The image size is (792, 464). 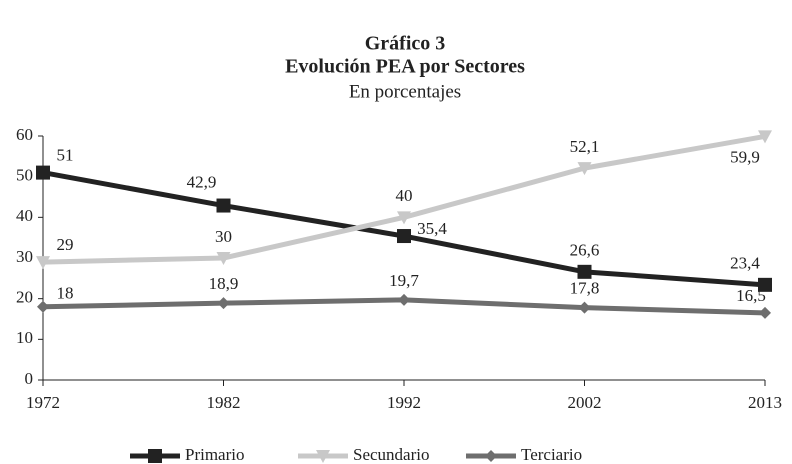 I want to click on legend-label: Terciario, so click(x=551, y=454).